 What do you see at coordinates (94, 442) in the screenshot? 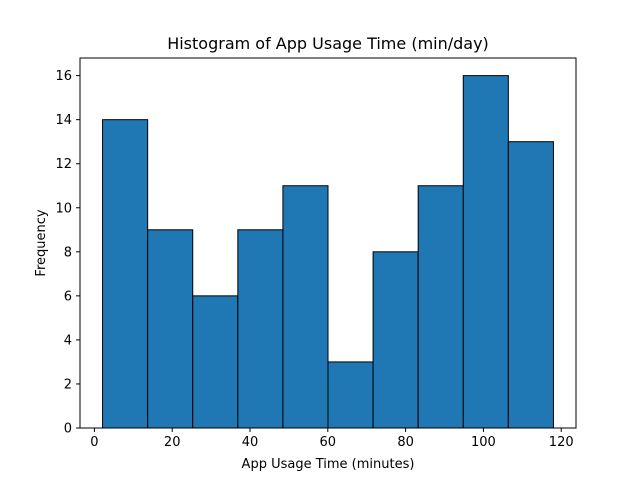
I see `x-tick-label: 0` at bounding box center [94, 442].